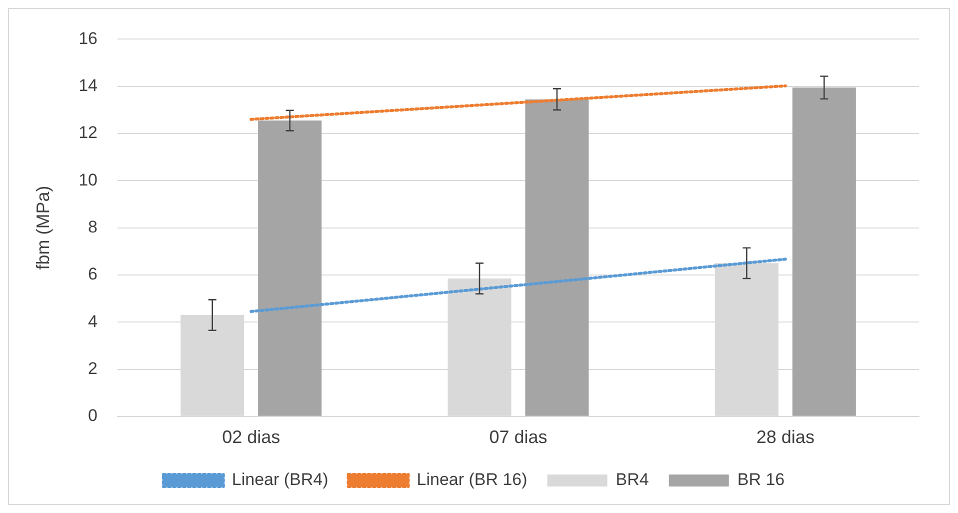 The width and height of the screenshot is (958, 513). What do you see at coordinates (88, 180) in the screenshot?
I see `y-tick-label: 10` at bounding box center [88, 180].